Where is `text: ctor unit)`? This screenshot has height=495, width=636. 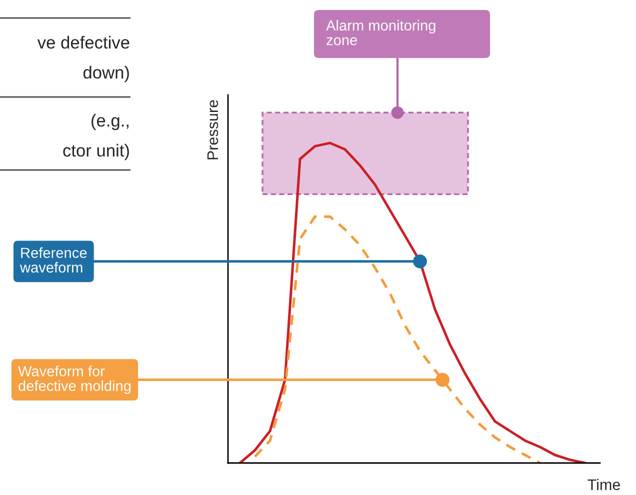 text: ctor unit) is located at coordinates (96, 152).